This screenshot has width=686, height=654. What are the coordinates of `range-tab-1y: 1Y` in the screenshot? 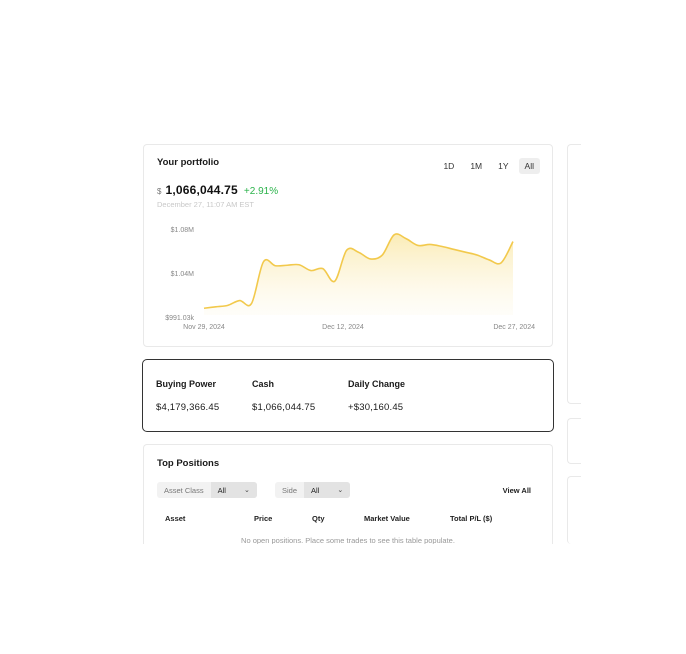 It's located at (503, 166).